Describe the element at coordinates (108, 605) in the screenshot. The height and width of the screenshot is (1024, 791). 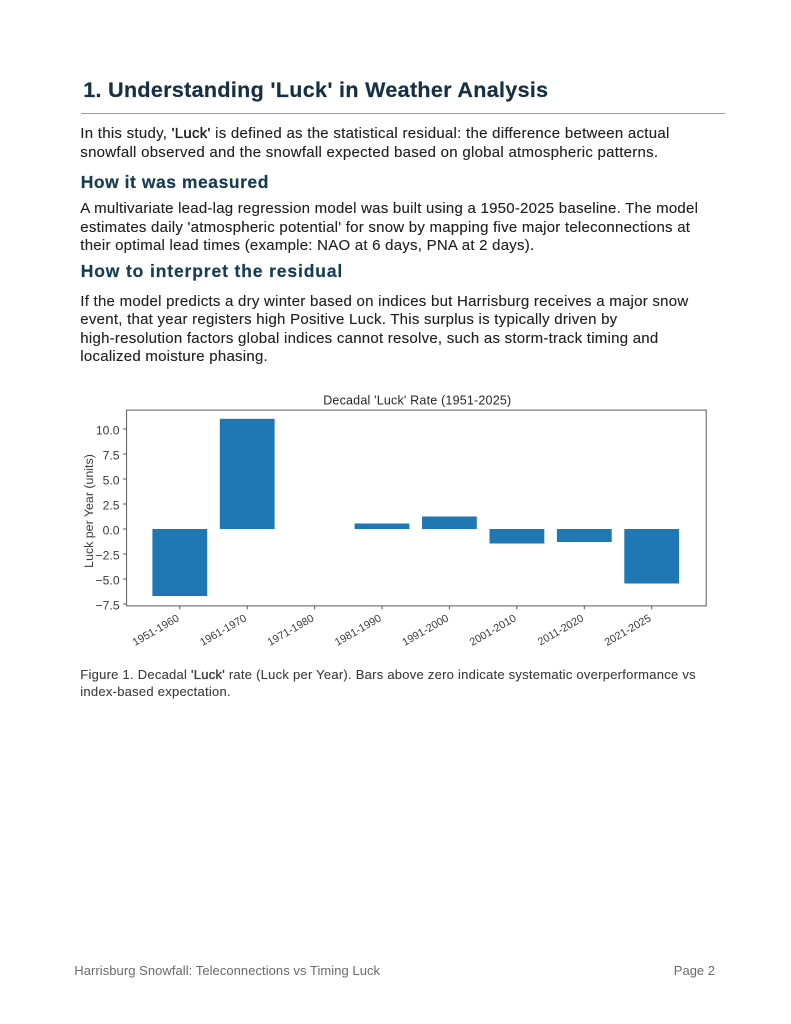
I see `svg-text: −7.5` at that location.